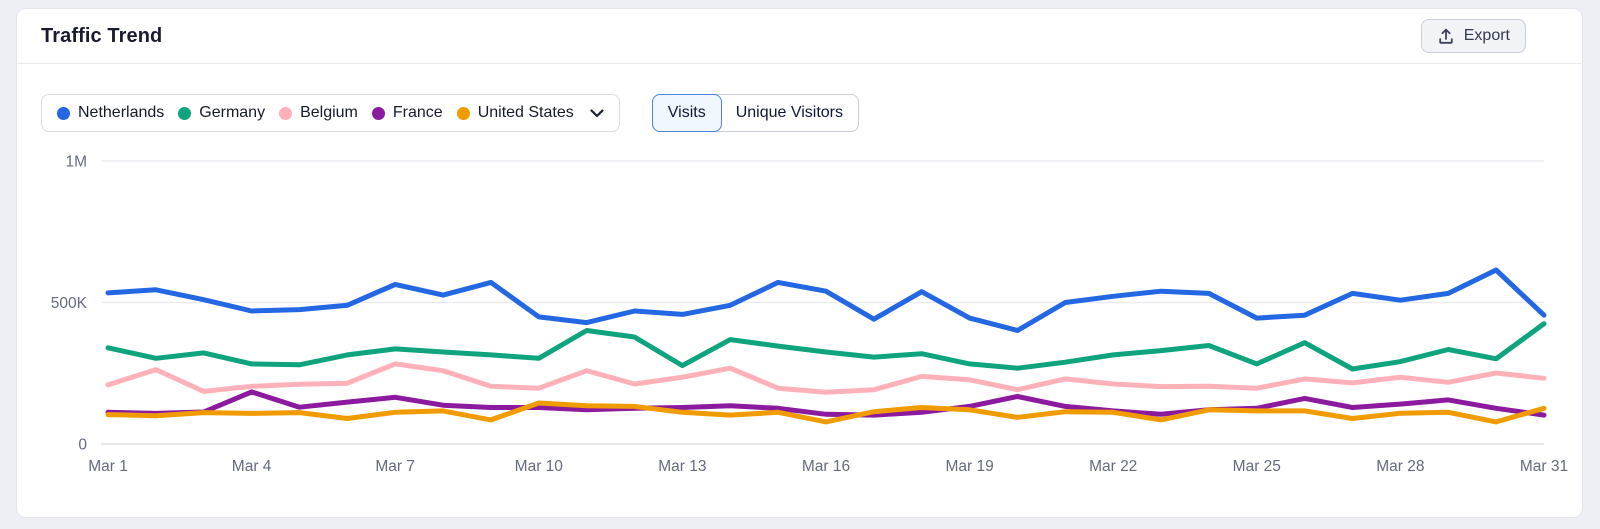 The height and width of the screenshot is (529, 1600). Describe the element at coordinates (232, 112) in the screenshot. I see `legend-item-label: Germany` at that location.